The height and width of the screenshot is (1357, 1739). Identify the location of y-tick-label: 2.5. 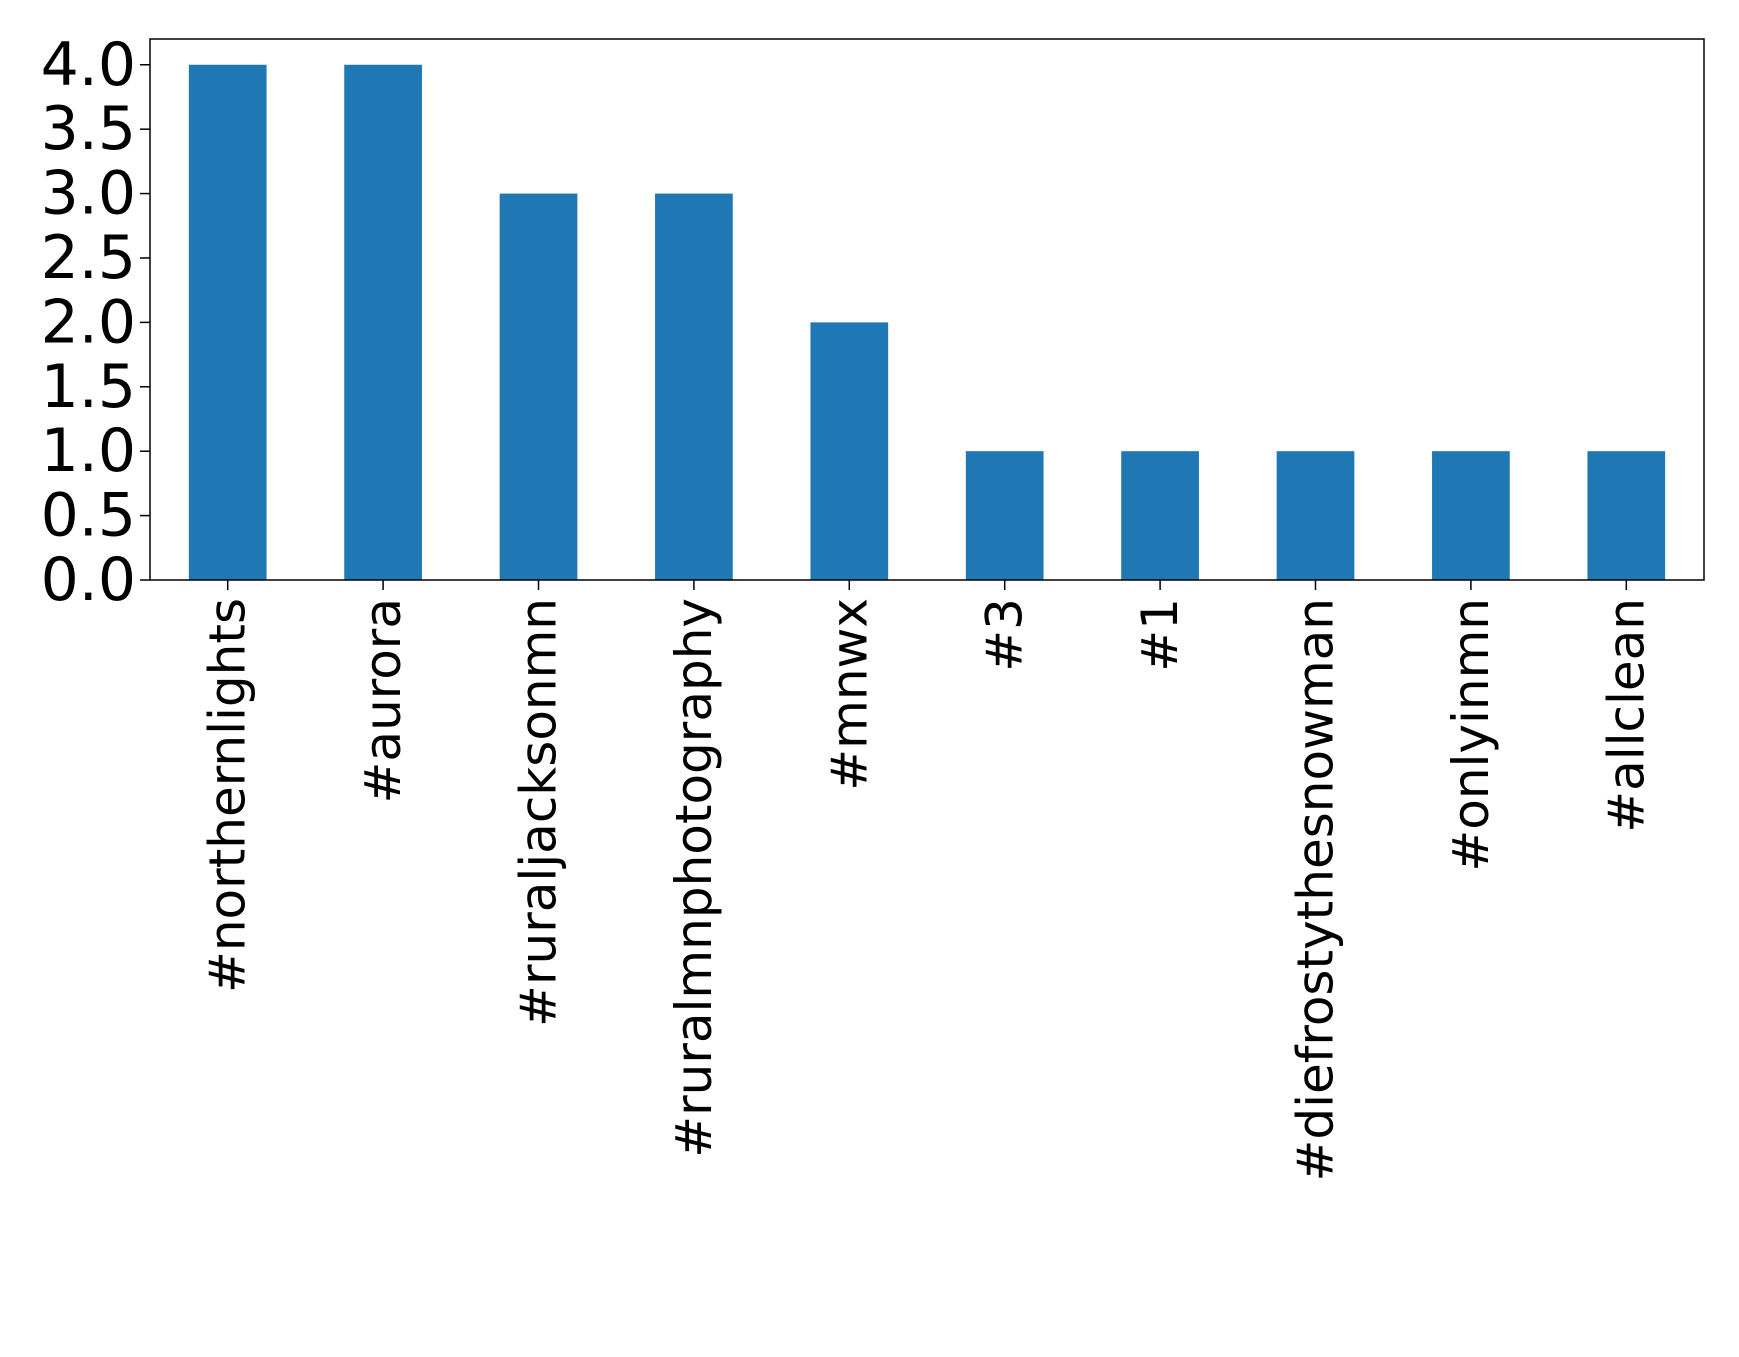
(88, 258).